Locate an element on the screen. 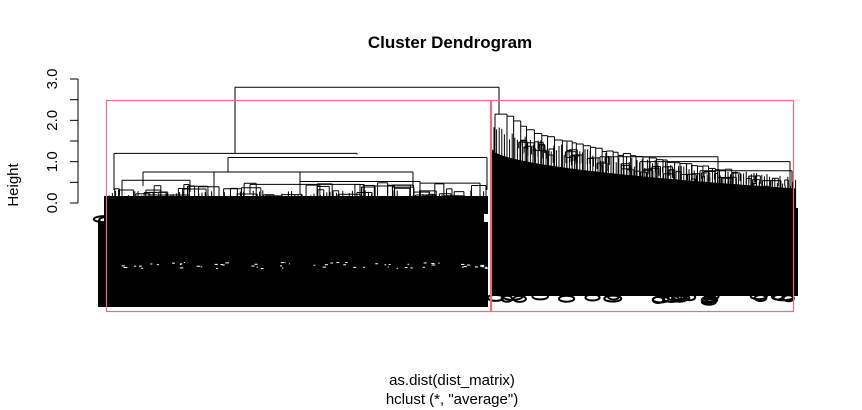  right-dense-branches is located at coordinates (643, 179).